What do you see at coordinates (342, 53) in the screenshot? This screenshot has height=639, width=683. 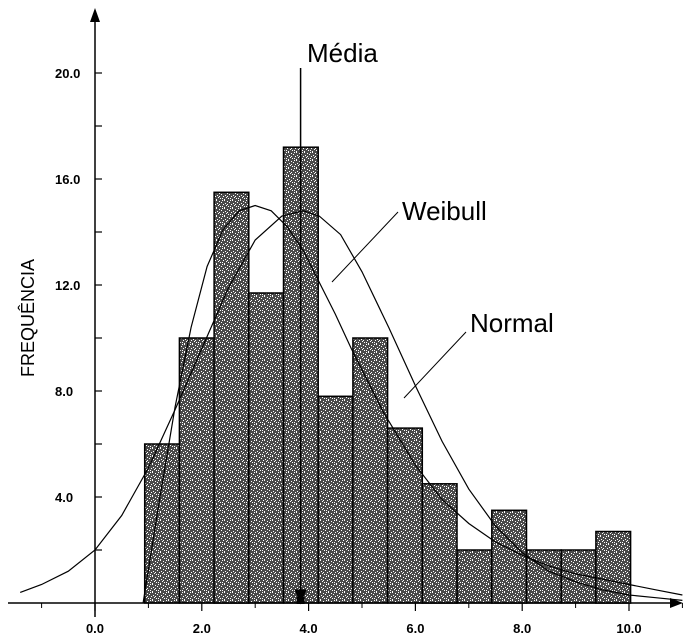 I see `annotation-media: Média` at bounding box center [342, 53].